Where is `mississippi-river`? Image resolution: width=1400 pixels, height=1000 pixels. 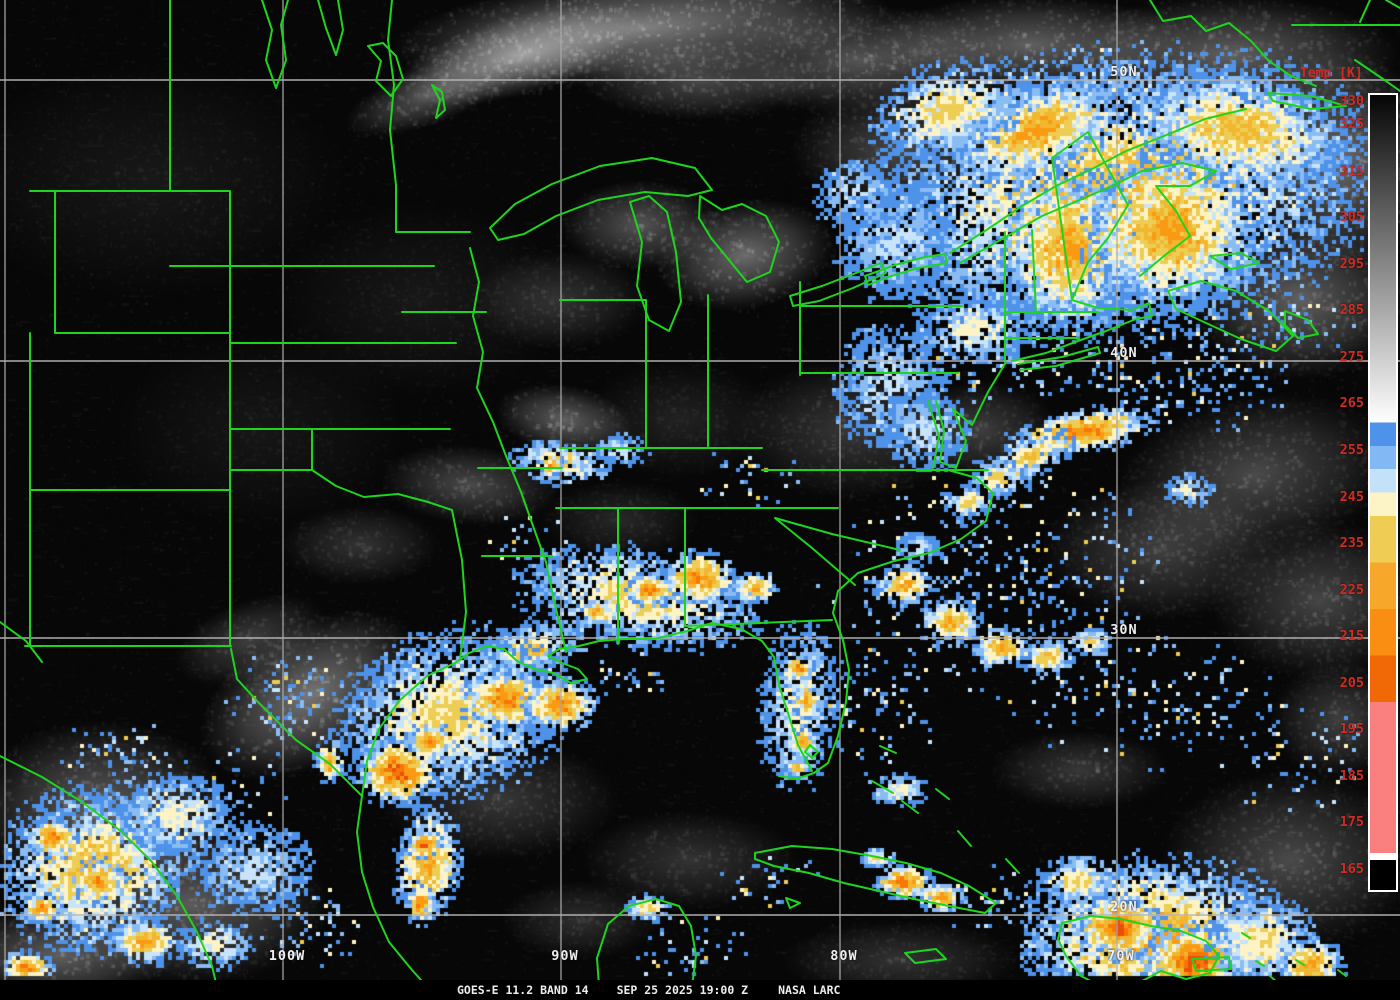 mississippi-river is located at coordinates (518, 450).